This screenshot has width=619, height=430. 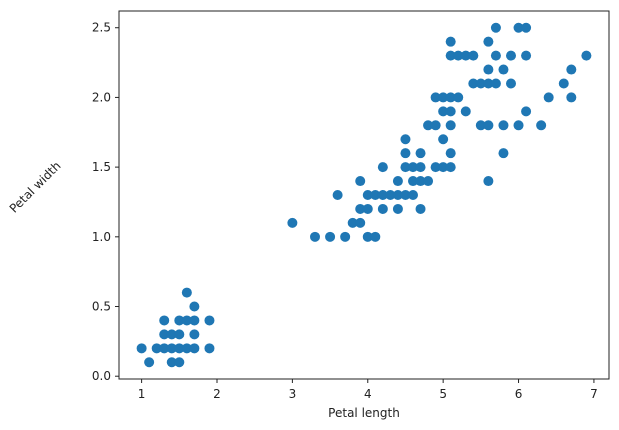 What do you see at coordinates (293, 394) in the screenshot?
I see `x-tick-label: 3` at bounding box center [293, 394].